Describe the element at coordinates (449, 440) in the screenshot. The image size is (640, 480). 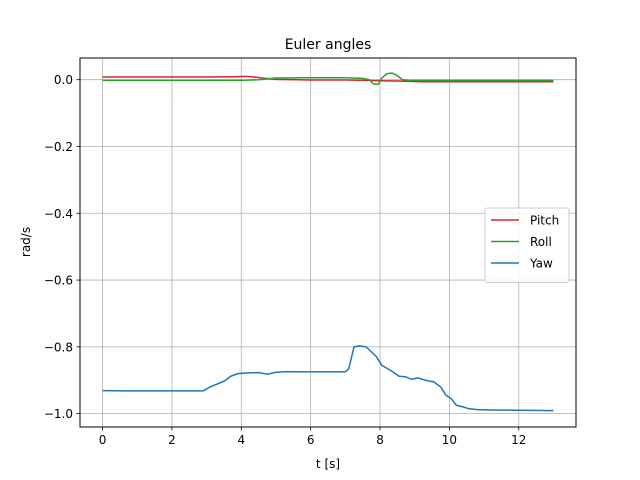
I see `x-tick-label: 10` at that location.